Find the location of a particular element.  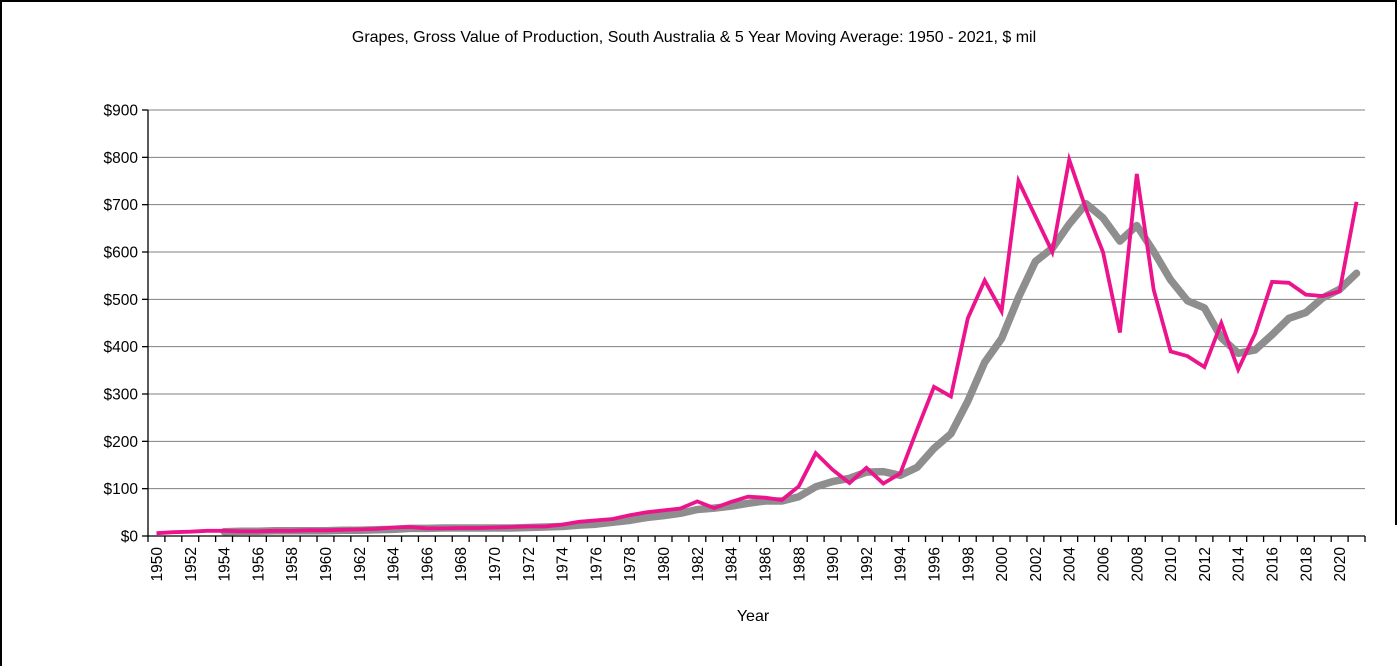

y-tick-label: $400 is located at coordinates (121, 347).